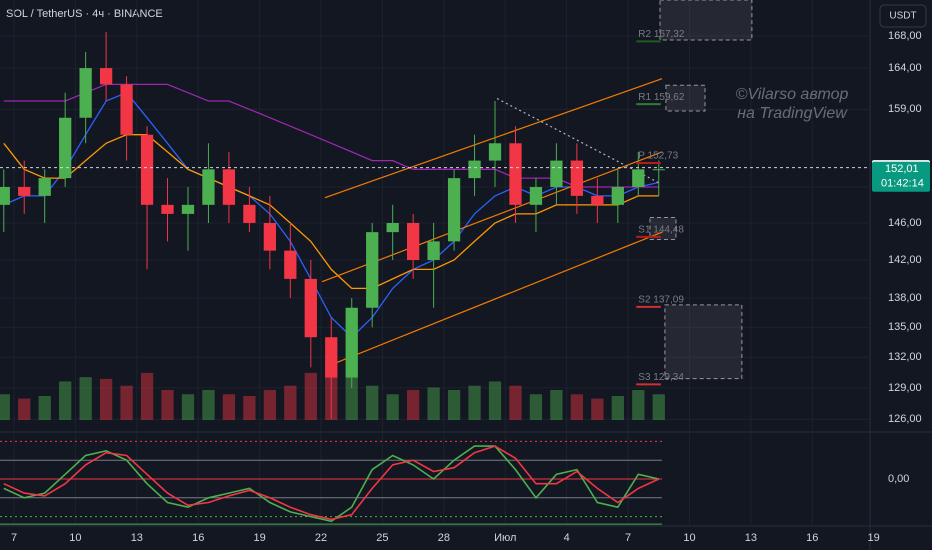  Describe the element at coordinates (661, 97) in the screenshot. I see `pivot-label: R1 159,62` at that location.